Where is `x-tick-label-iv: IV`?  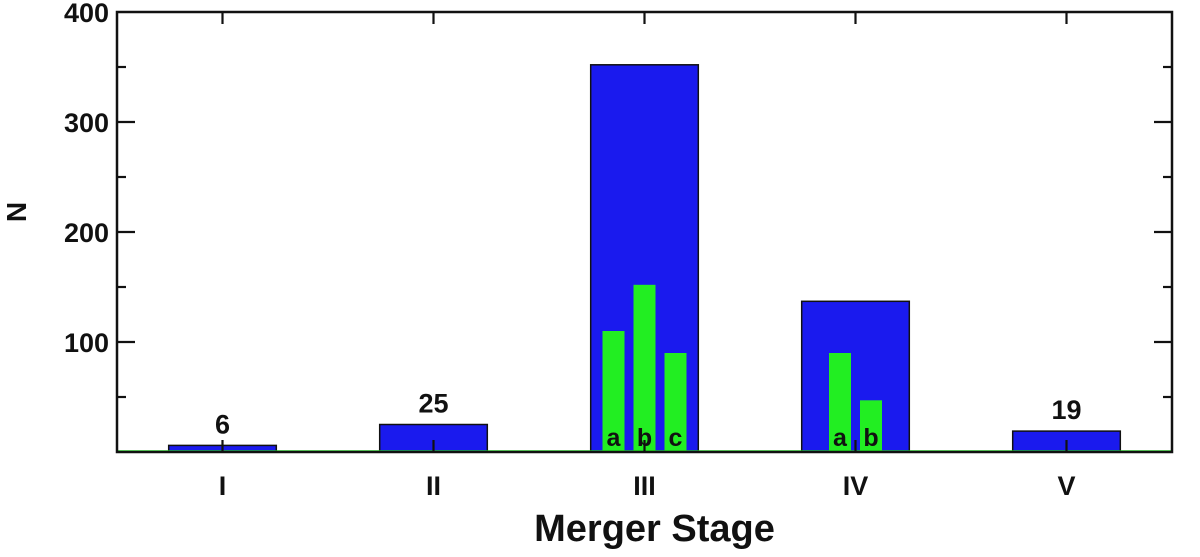
x-tick-label-iv: IV is located at coordinates (856, 486).